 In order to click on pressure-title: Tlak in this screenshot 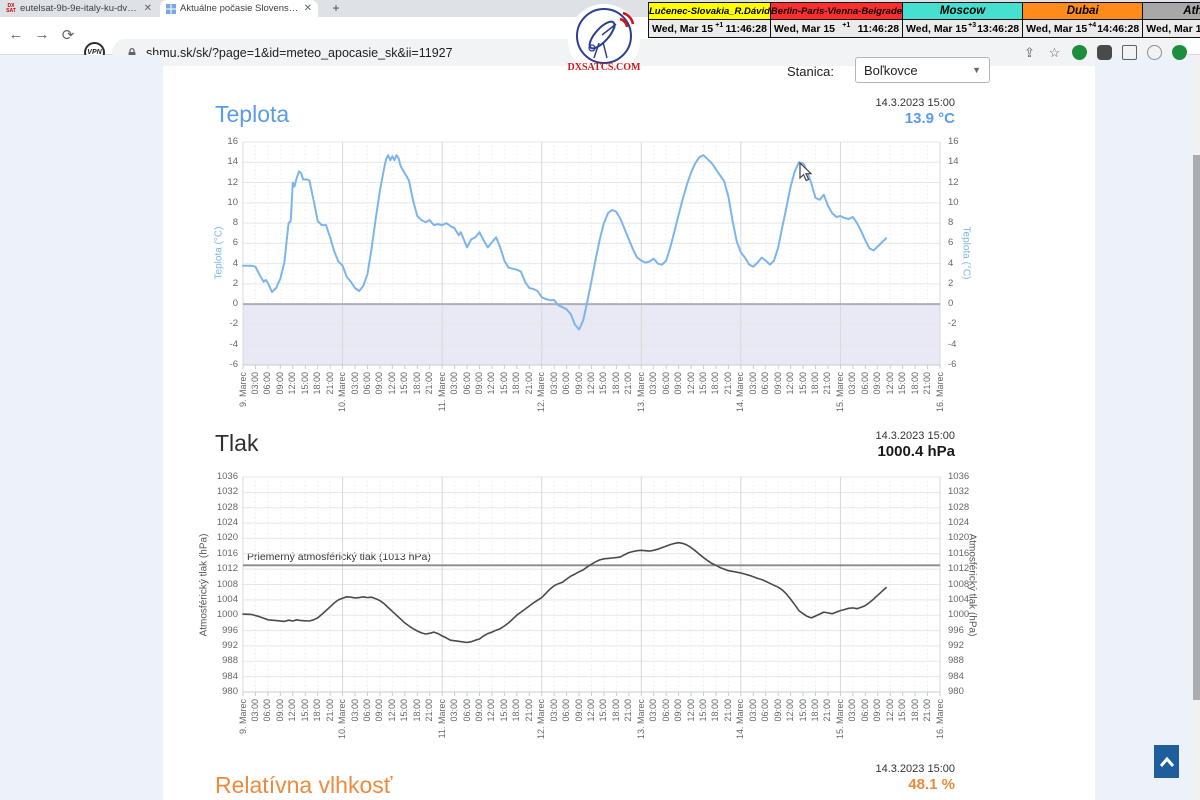, I will do `click(237, 443)`.